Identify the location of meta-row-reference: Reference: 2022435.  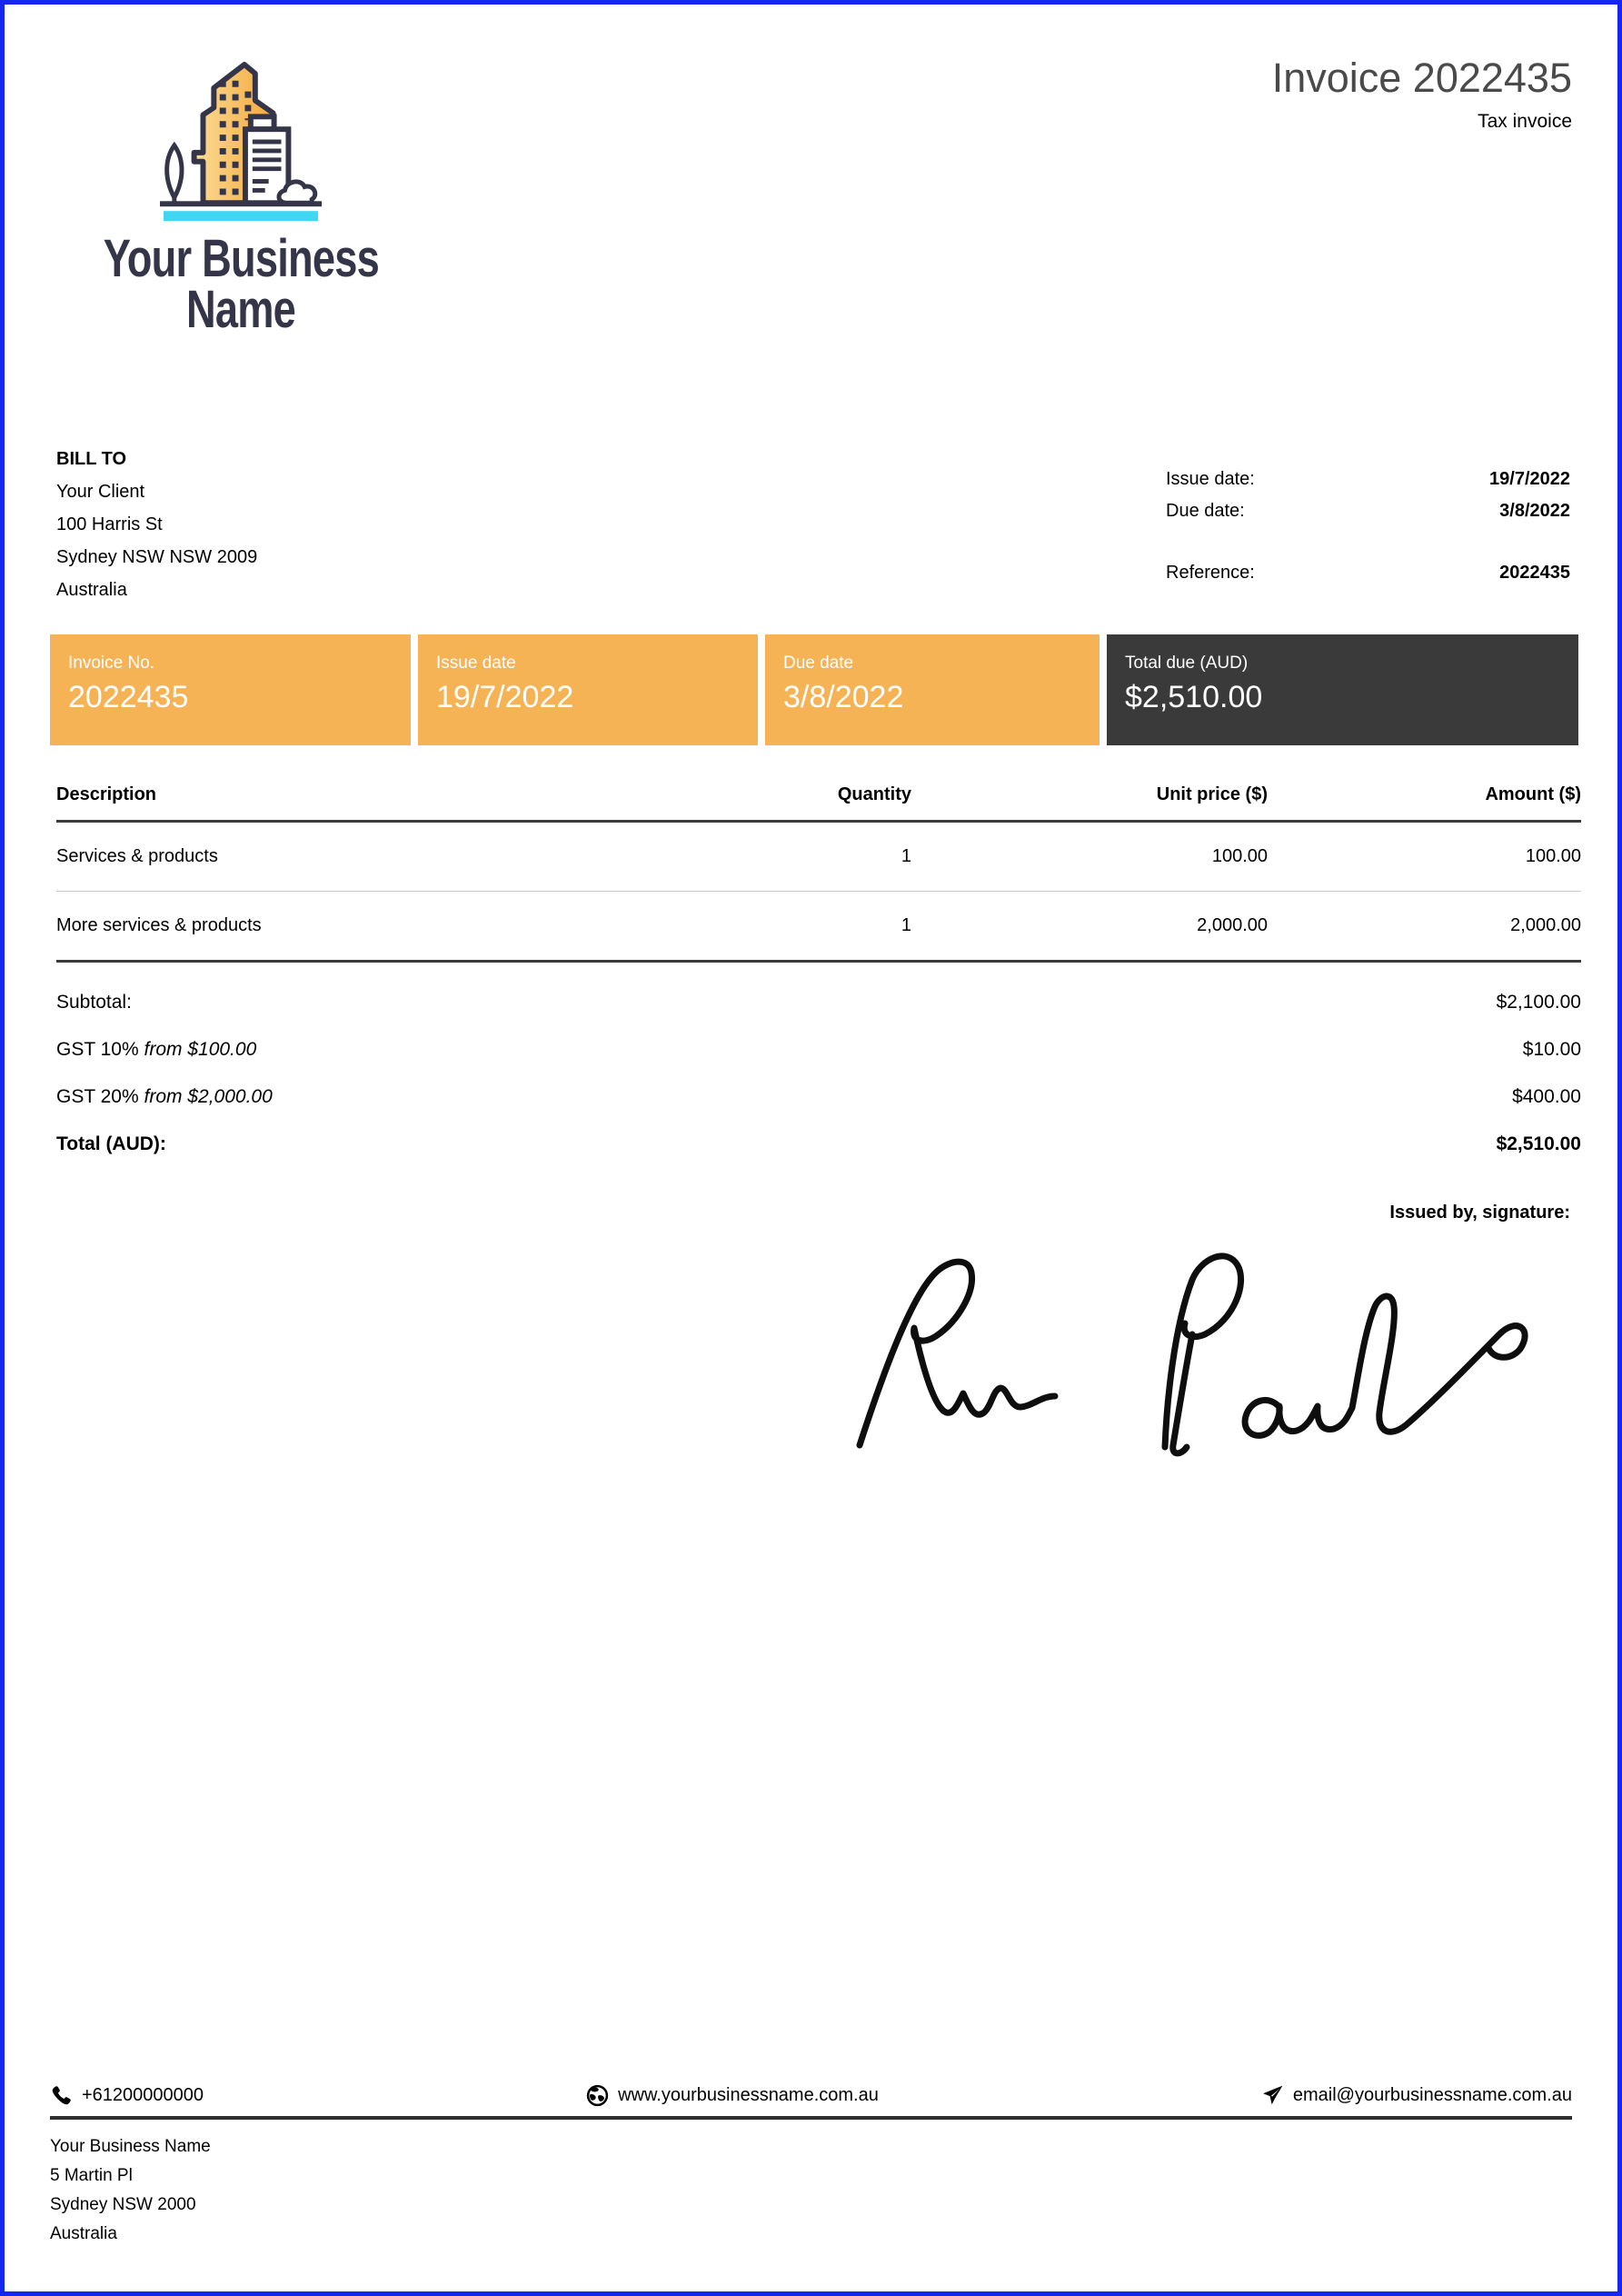
(1368, 573).